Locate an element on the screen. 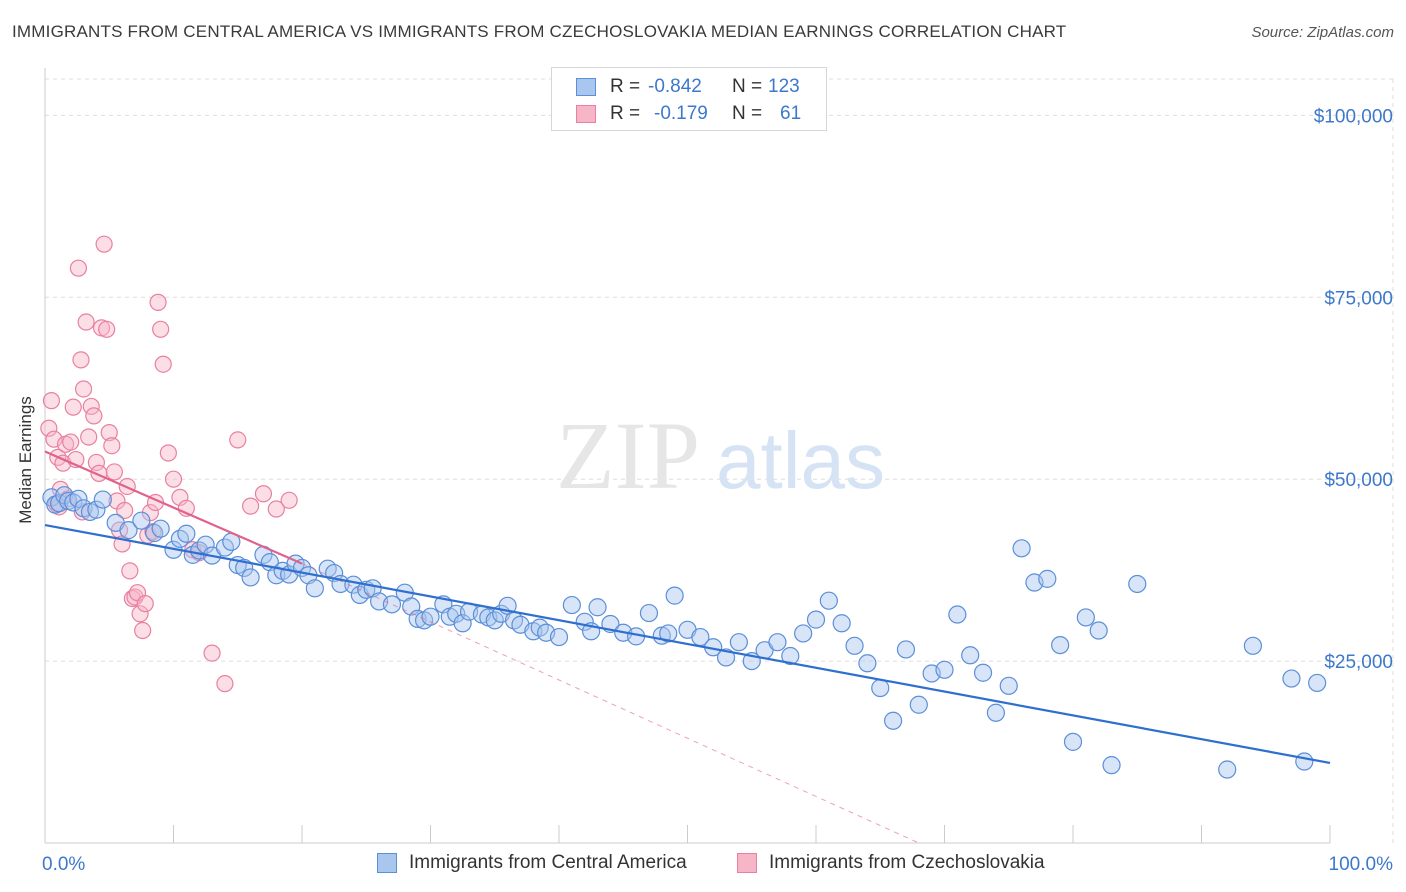  watermark: ZIP atlas is located at coordinates (720, 455).